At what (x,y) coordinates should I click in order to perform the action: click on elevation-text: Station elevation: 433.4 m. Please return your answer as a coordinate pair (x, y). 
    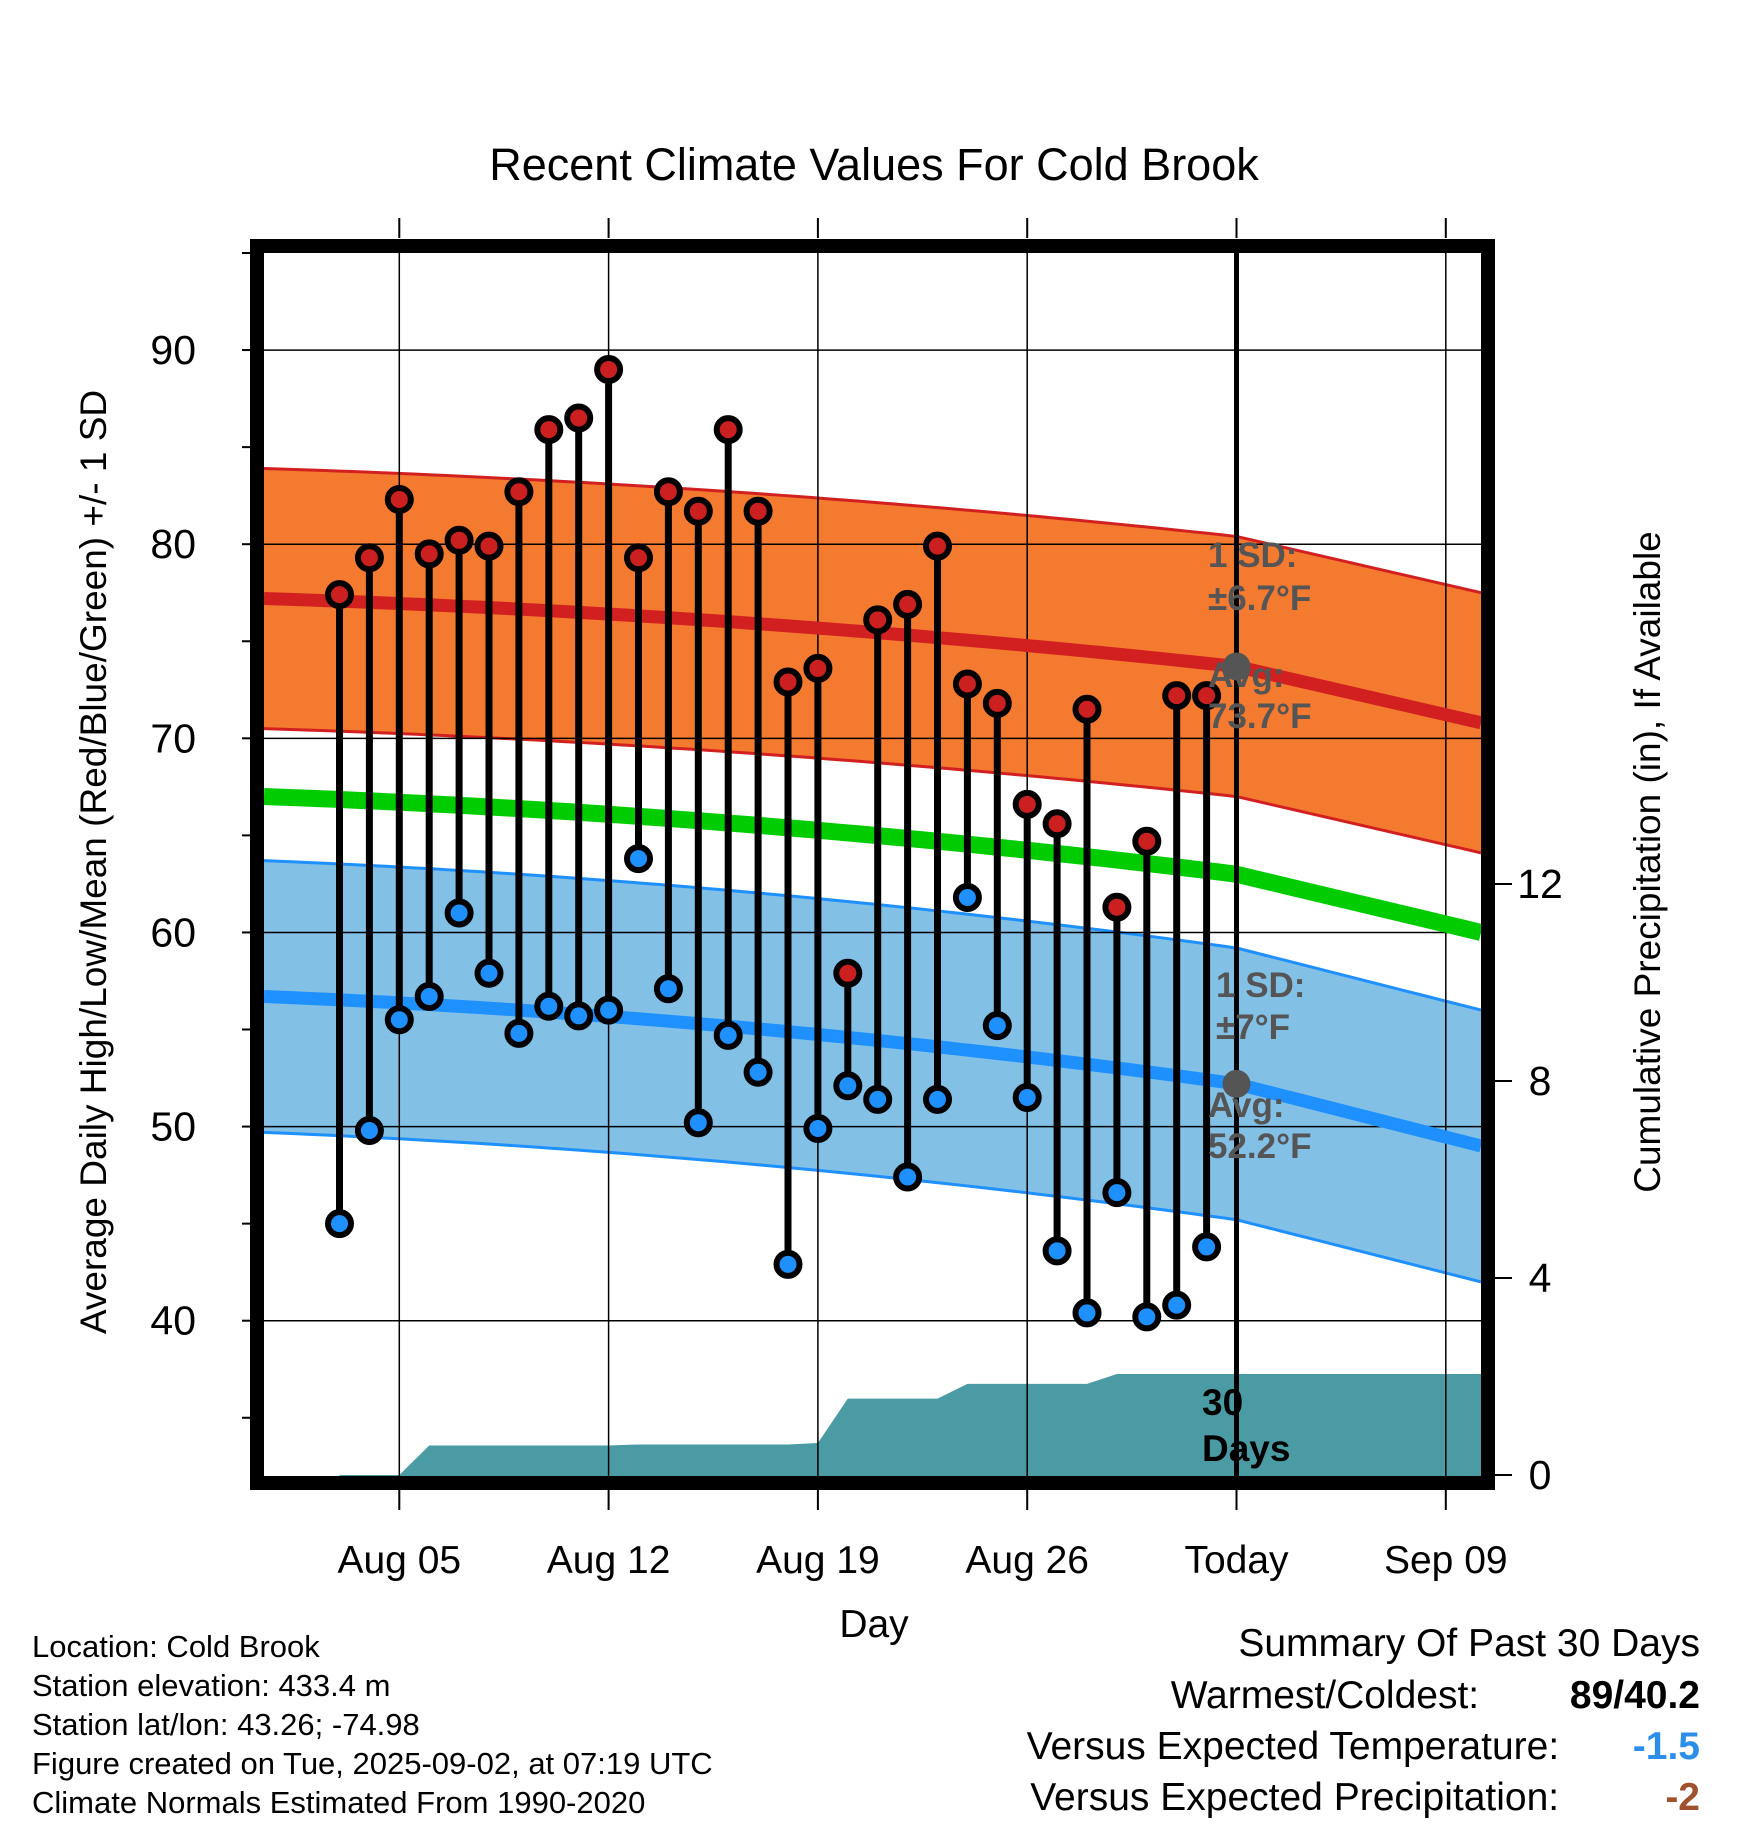
    Looking at the image, I should click on (211, 1685).